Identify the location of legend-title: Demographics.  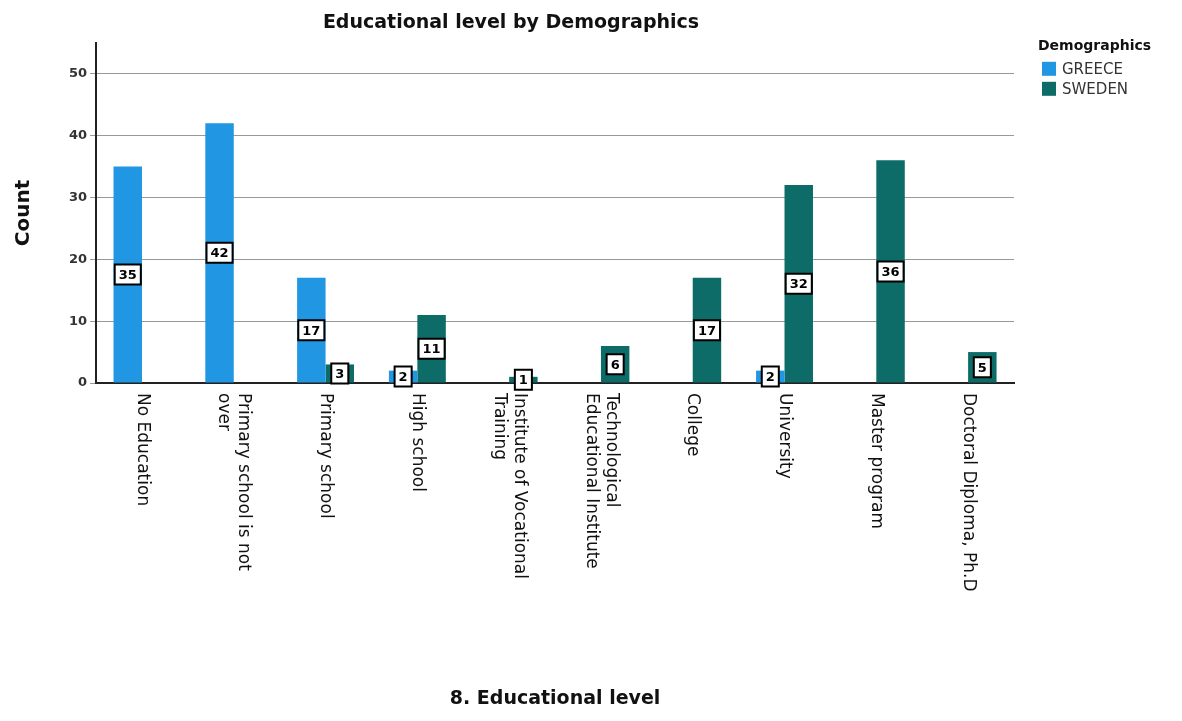
(1095, 45).